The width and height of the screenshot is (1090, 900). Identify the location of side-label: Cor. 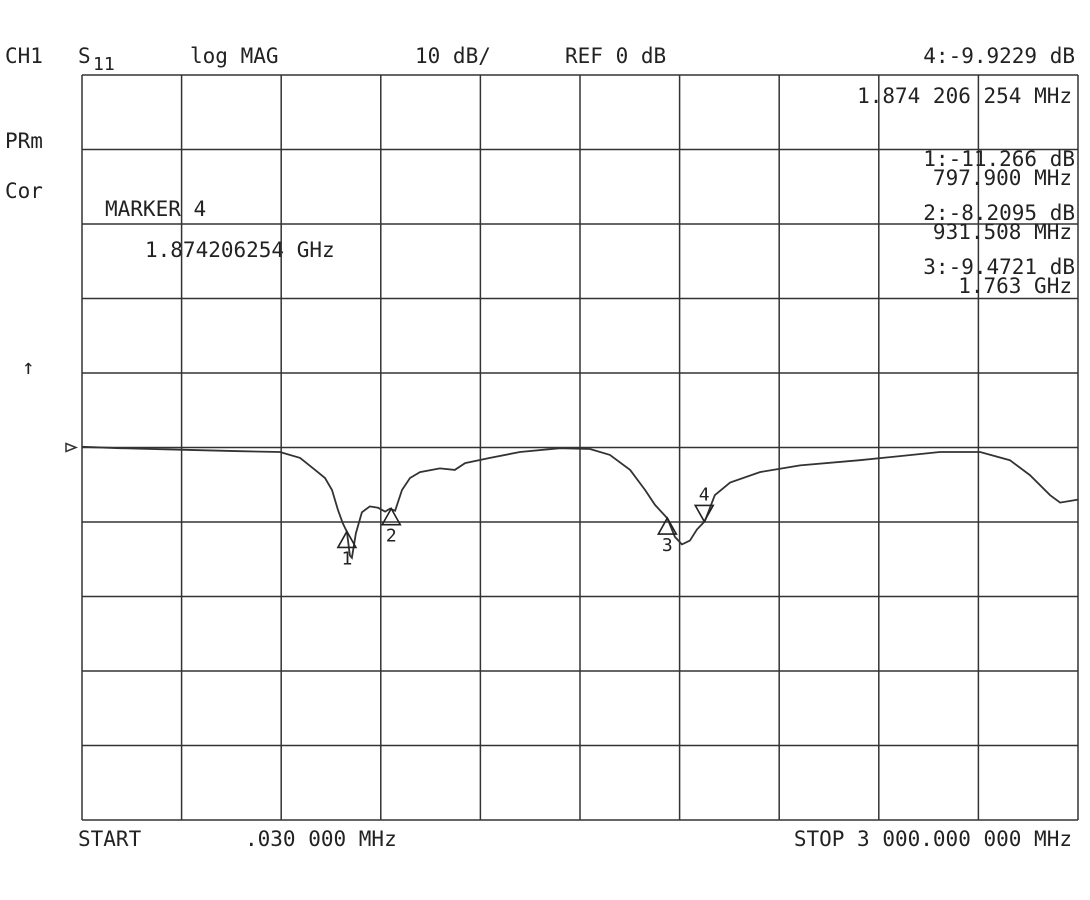
(24, 191).